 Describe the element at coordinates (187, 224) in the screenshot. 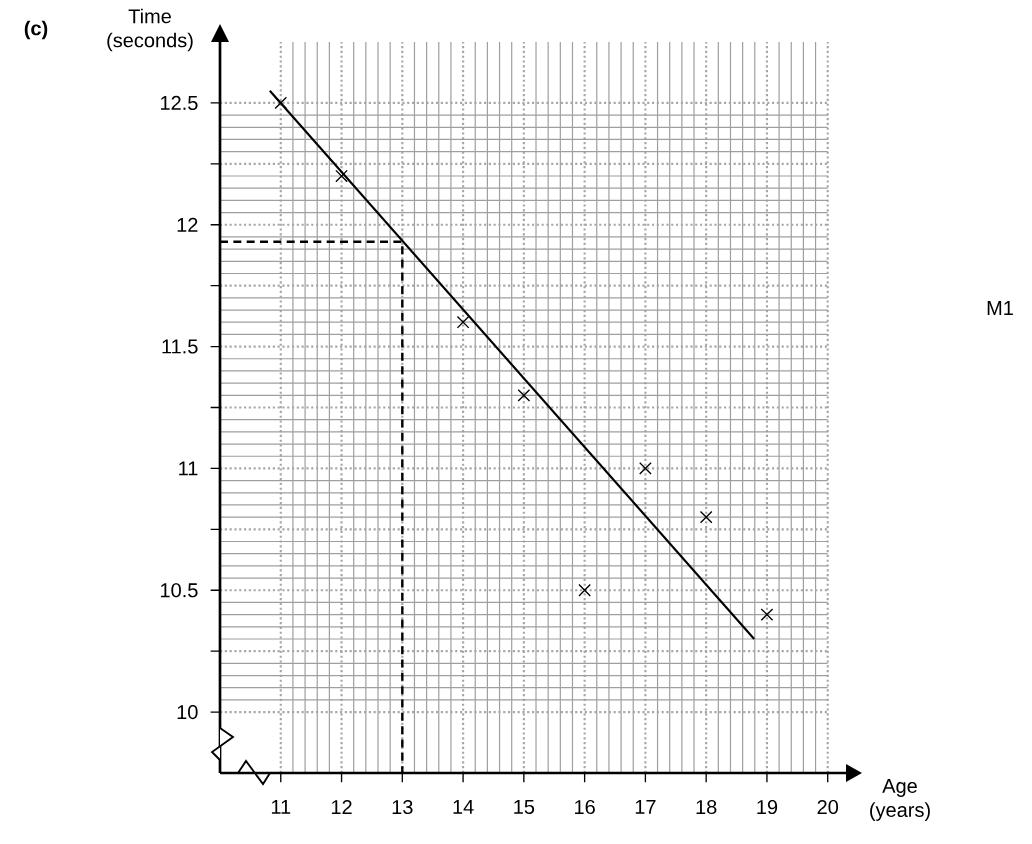

I see `y-tick-label: 12` at that location.